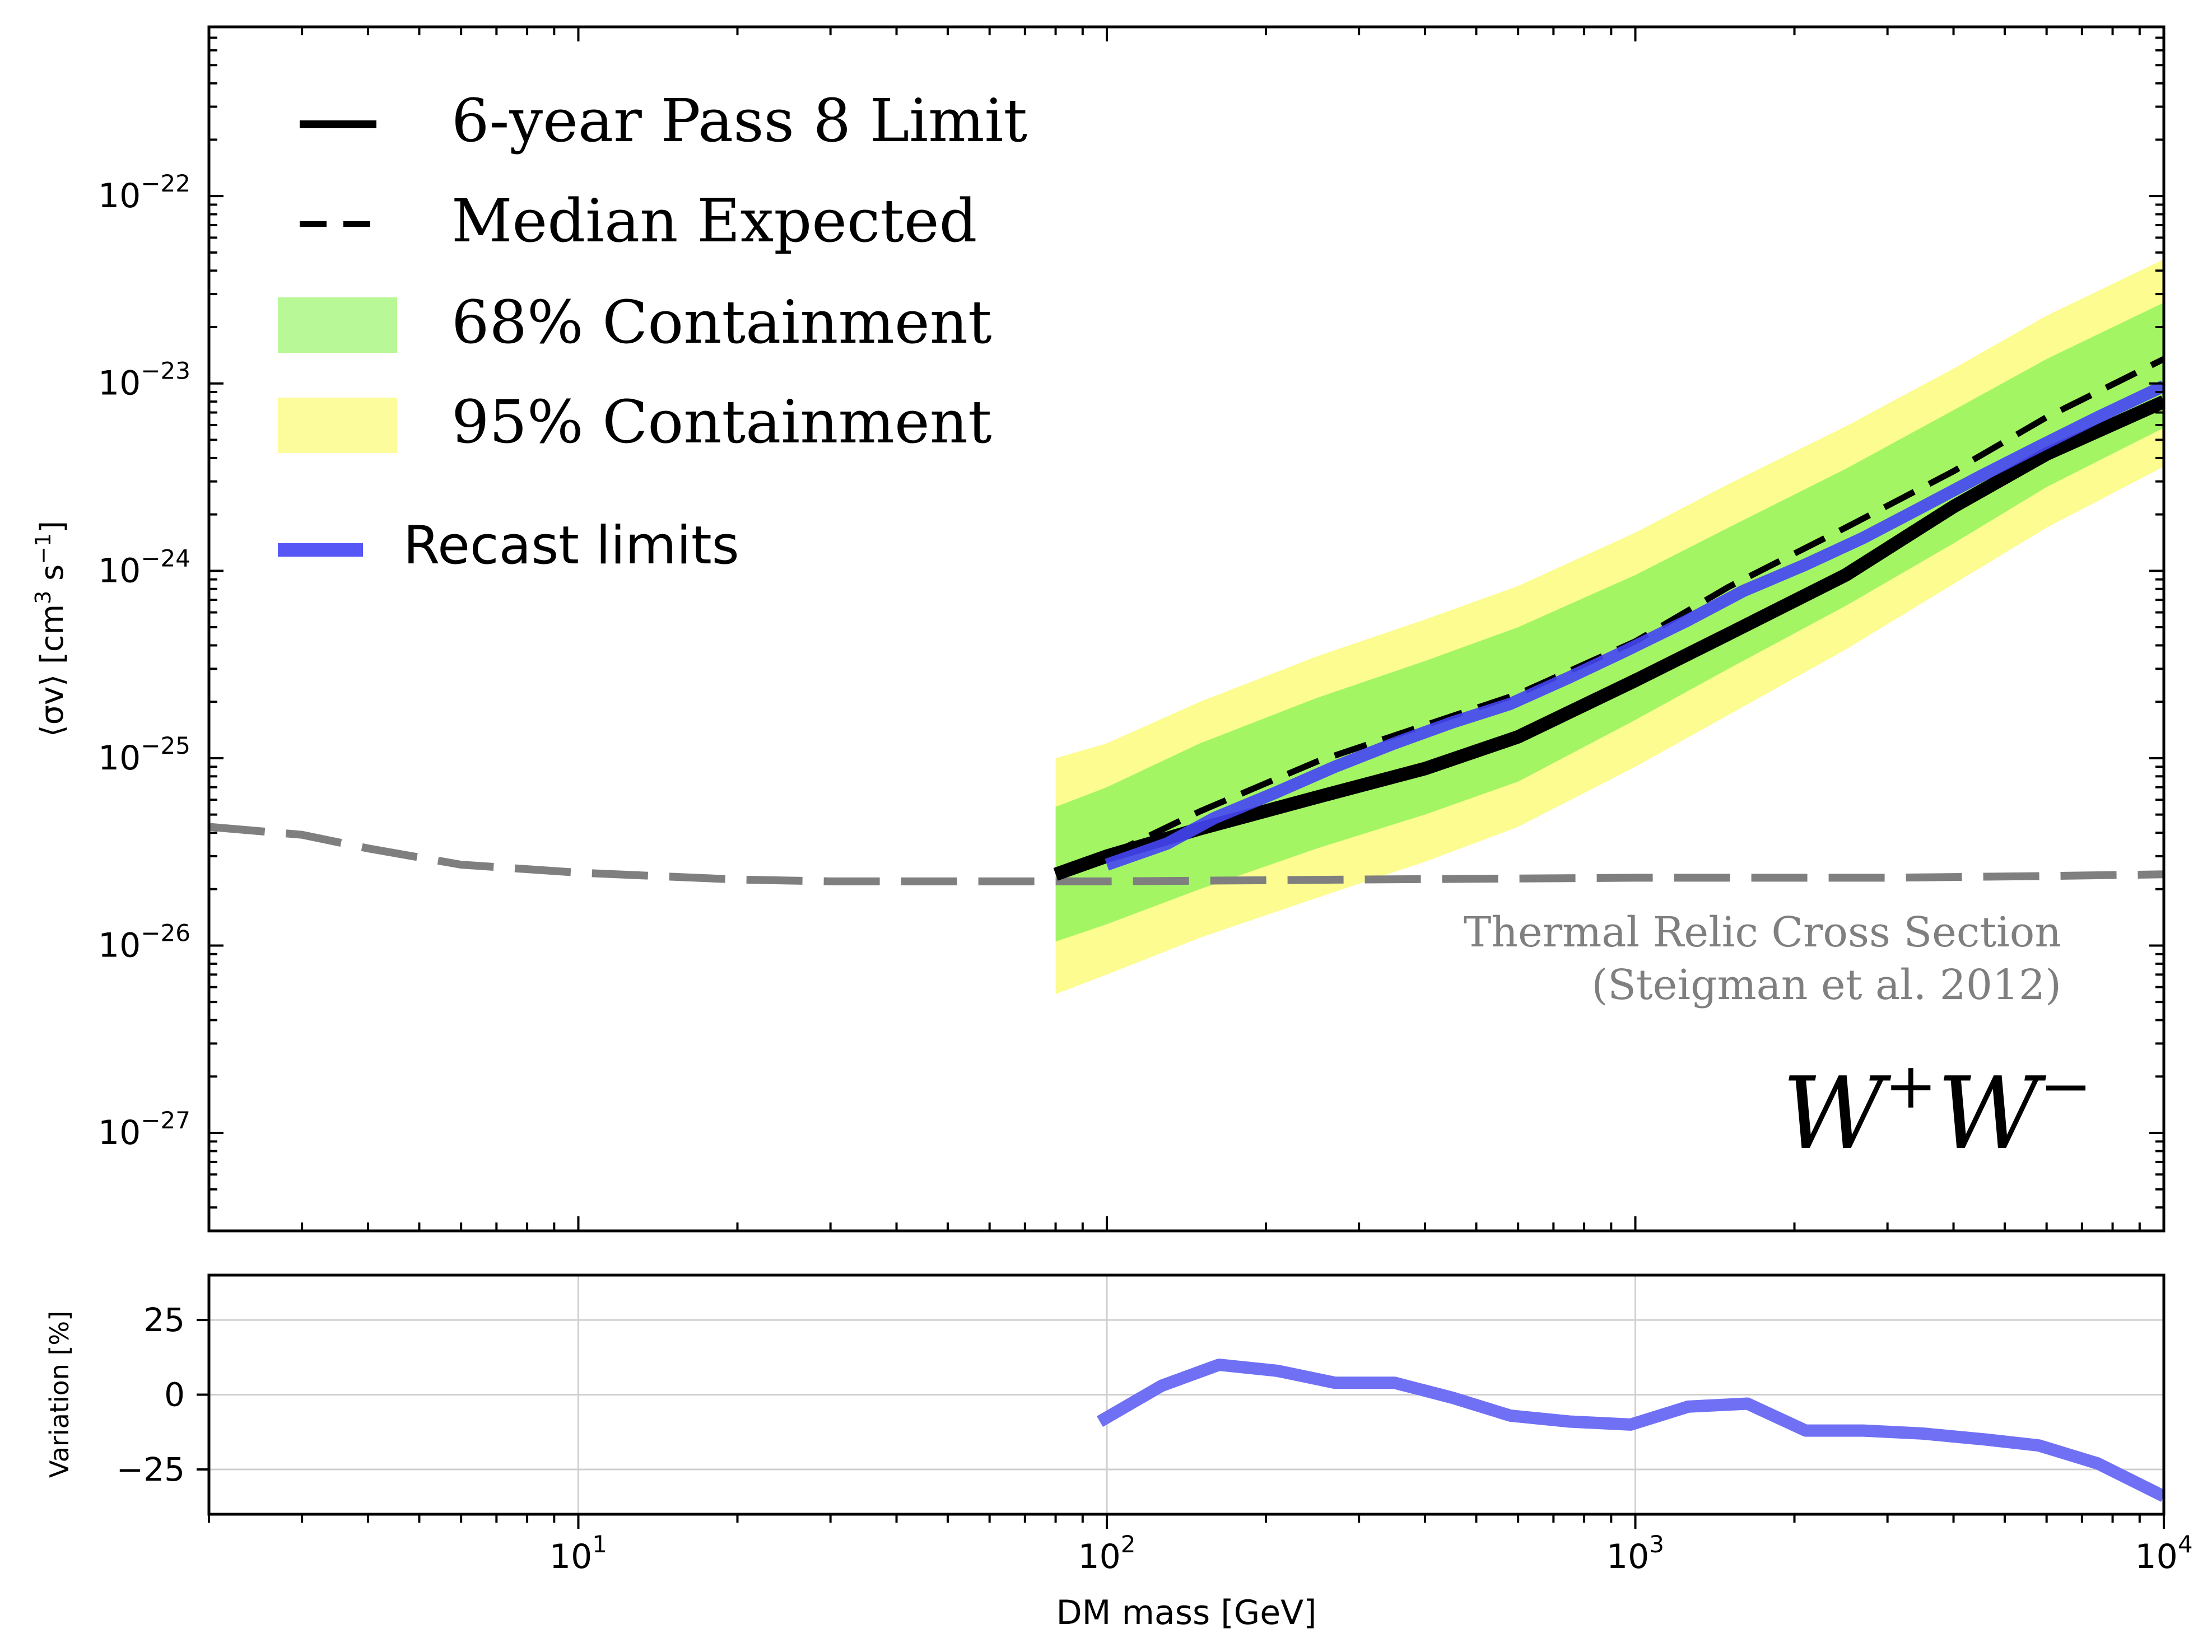  I want to click on main-y-tick-label: 10−26, so click(144, 942).